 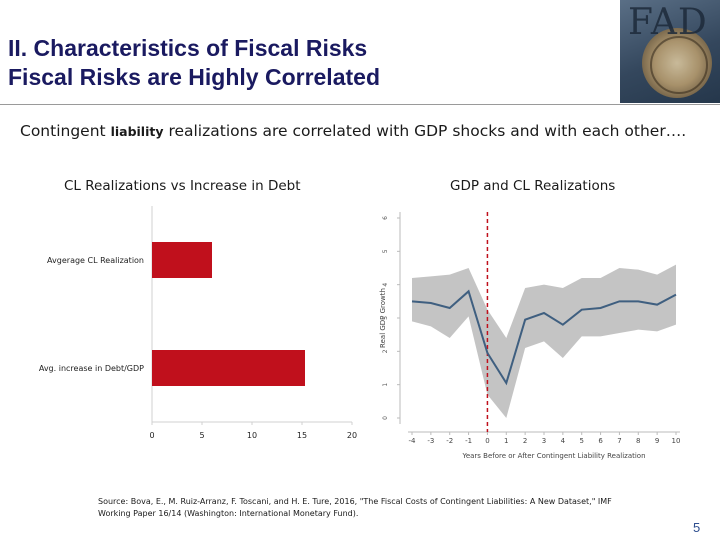 I want to click on right-chart-title: GDP and CL Realizations, so click(x=533, y=186).